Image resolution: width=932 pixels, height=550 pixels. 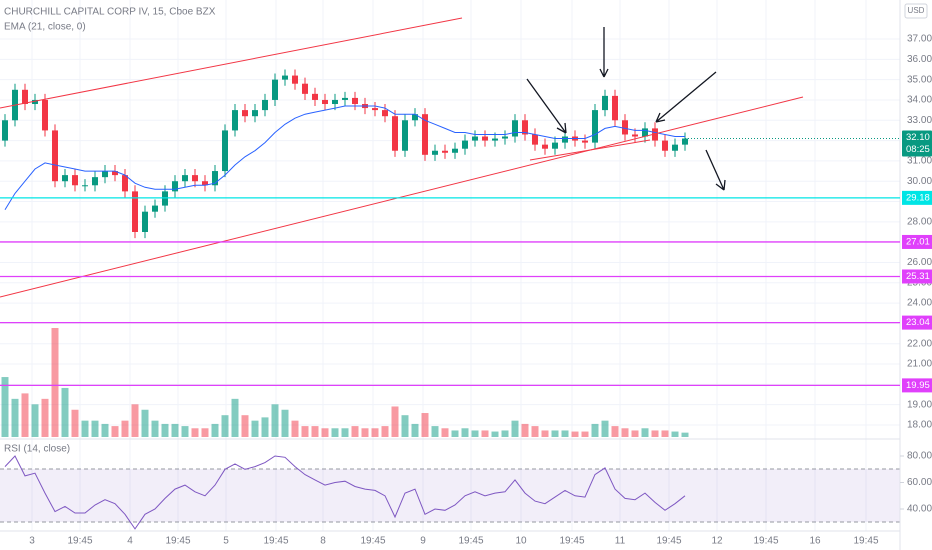 I want to click on y-tick-label: 28.00, so click(x=919, y=221).